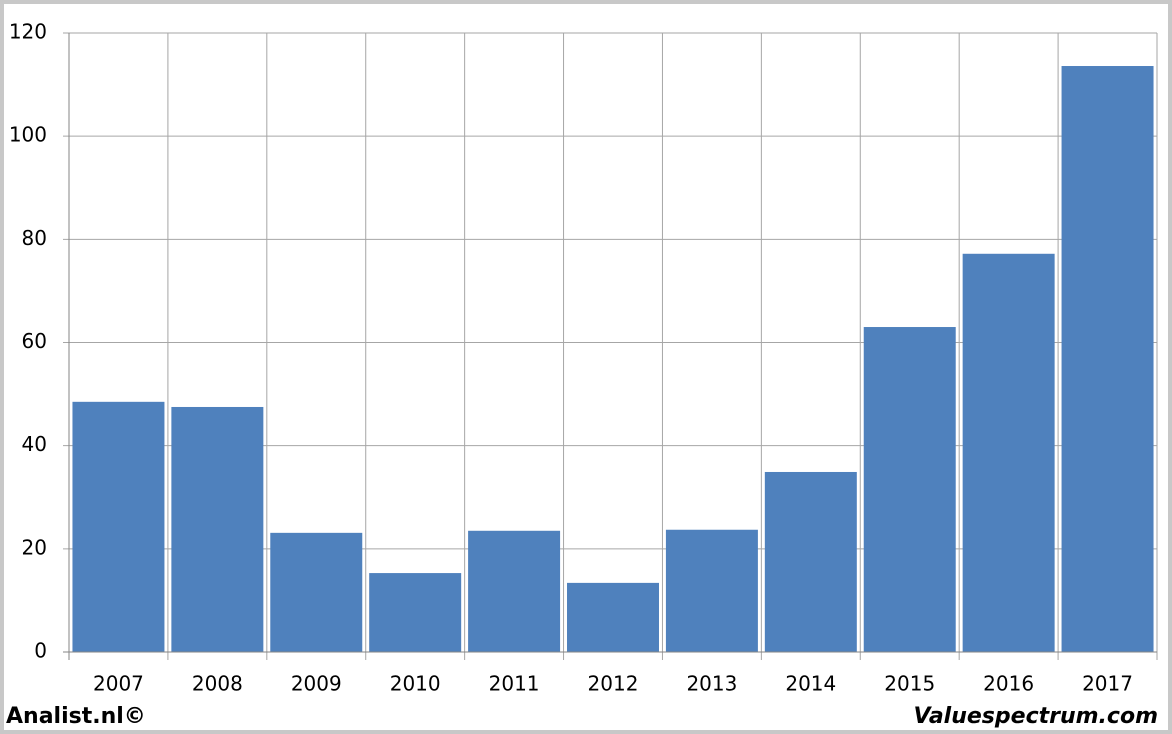 Image resolution: width=1172 pixels, height=734 pixels. What do you see at coordinates (415, 684) in the screenshot?
I see `x-tick-label: 2010` at bounding box center [415, 684].